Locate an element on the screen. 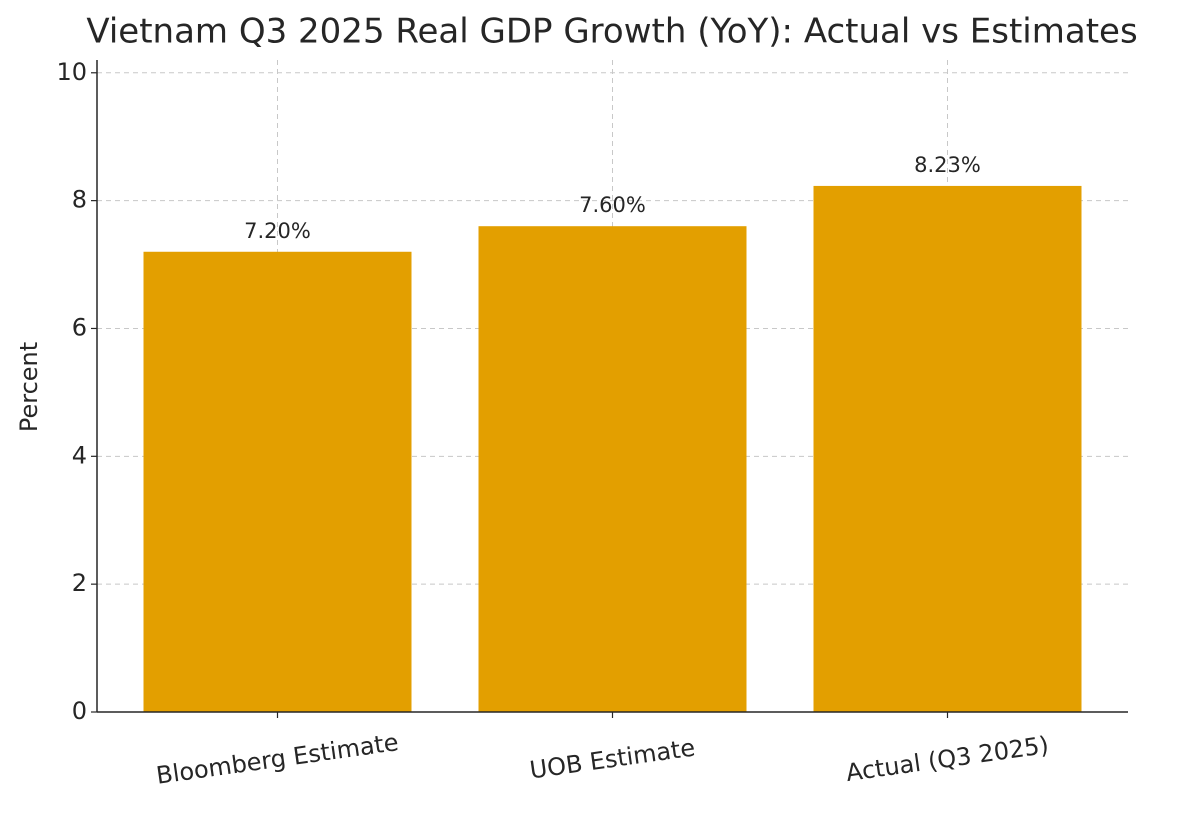  y-tick-label: 6 is located at coordinates (79, 327).